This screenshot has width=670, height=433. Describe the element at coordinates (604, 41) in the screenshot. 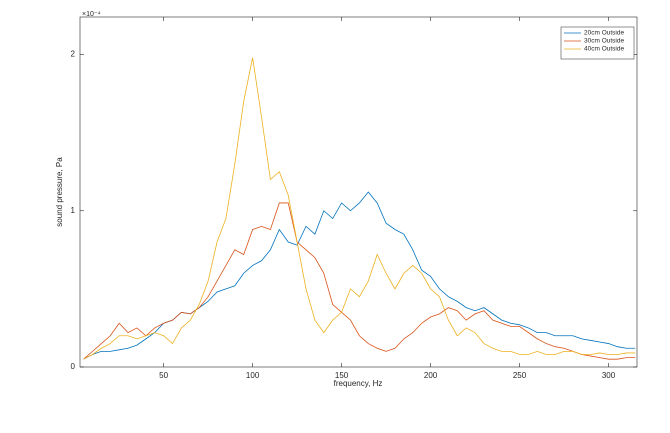

I see `legend-label: 30cm Outside` at that location.